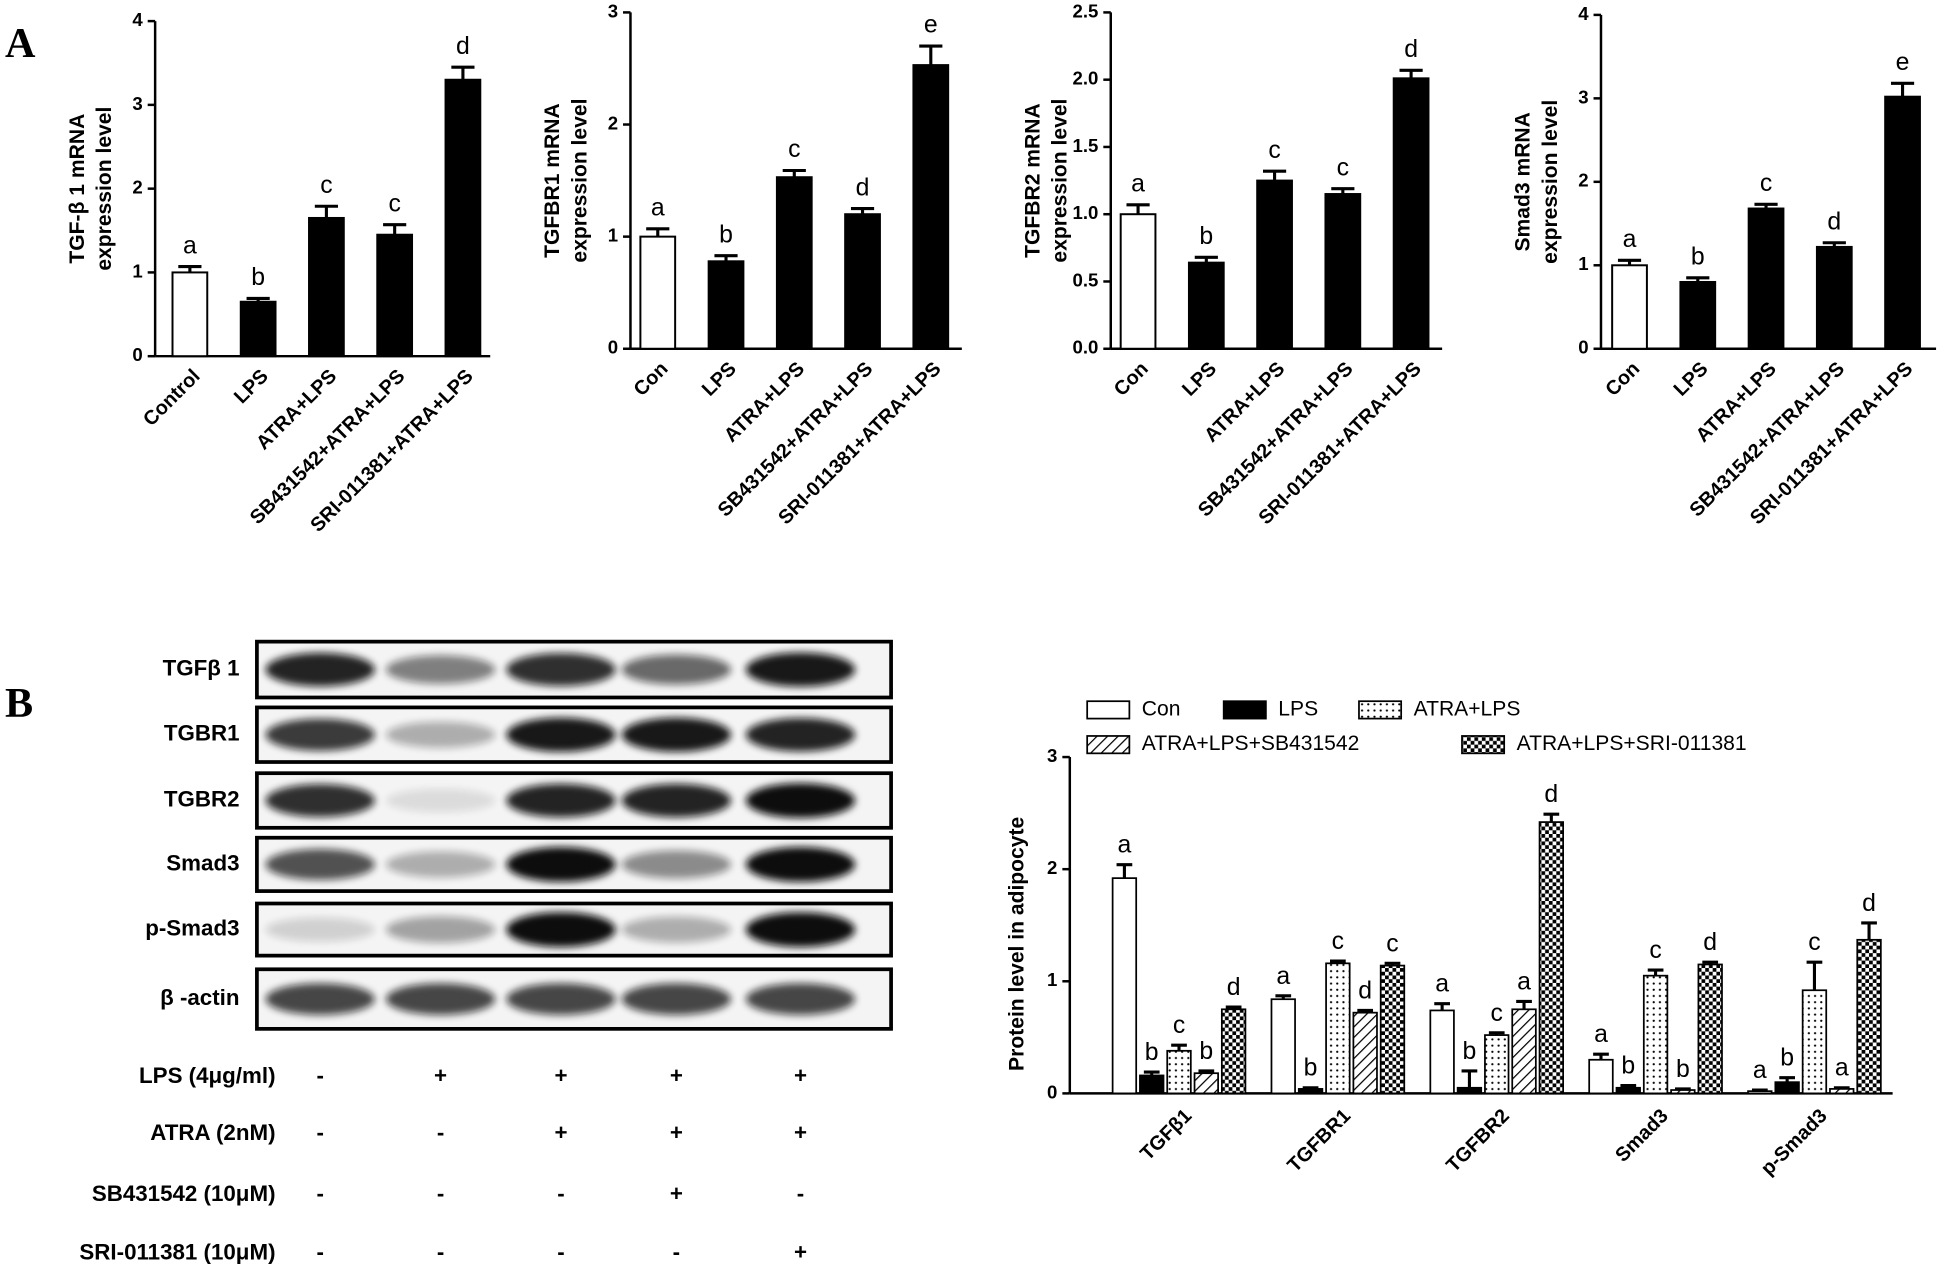  Describe the element at coordinates (199, 997) in the screenshot. I see `blot-label: β -actin` at that location.